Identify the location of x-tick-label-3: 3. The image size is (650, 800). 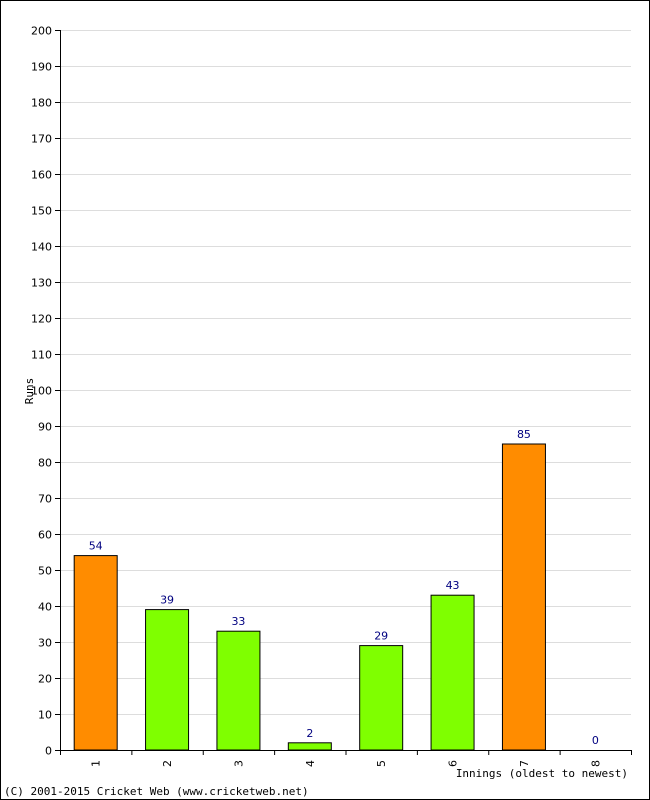
(238, 763).